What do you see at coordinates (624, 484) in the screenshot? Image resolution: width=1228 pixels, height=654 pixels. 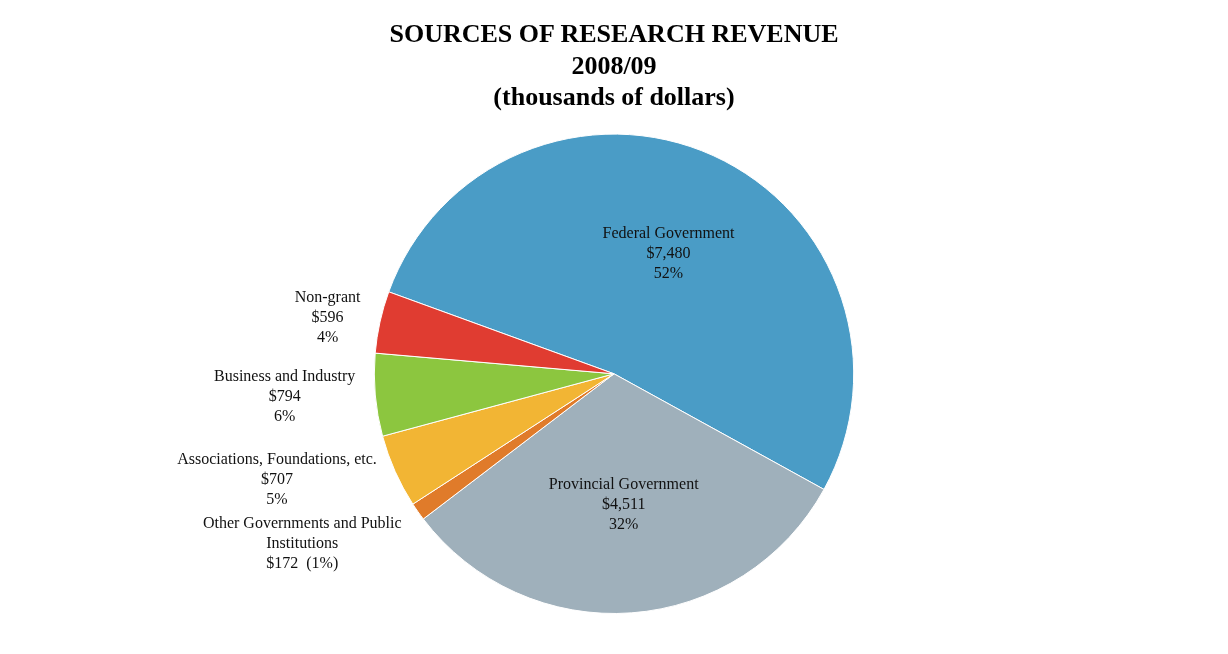 I see `slice-label: Provincial Government` at bounding box center [624, 484].